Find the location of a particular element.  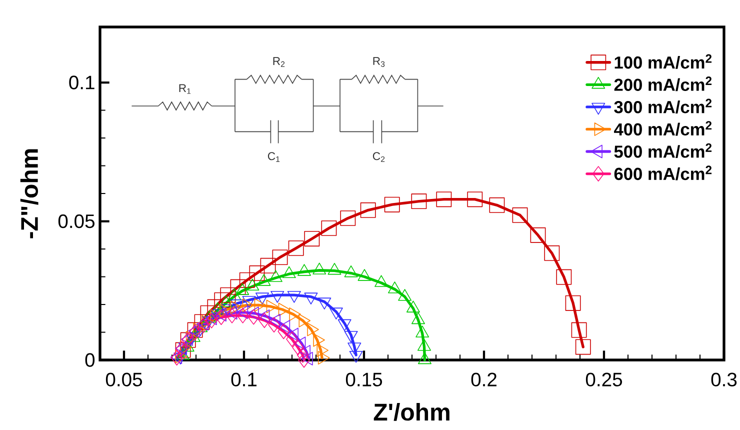

legend-label: 600 mA/cm$^{2}$ is located at coordinates (663, 173).